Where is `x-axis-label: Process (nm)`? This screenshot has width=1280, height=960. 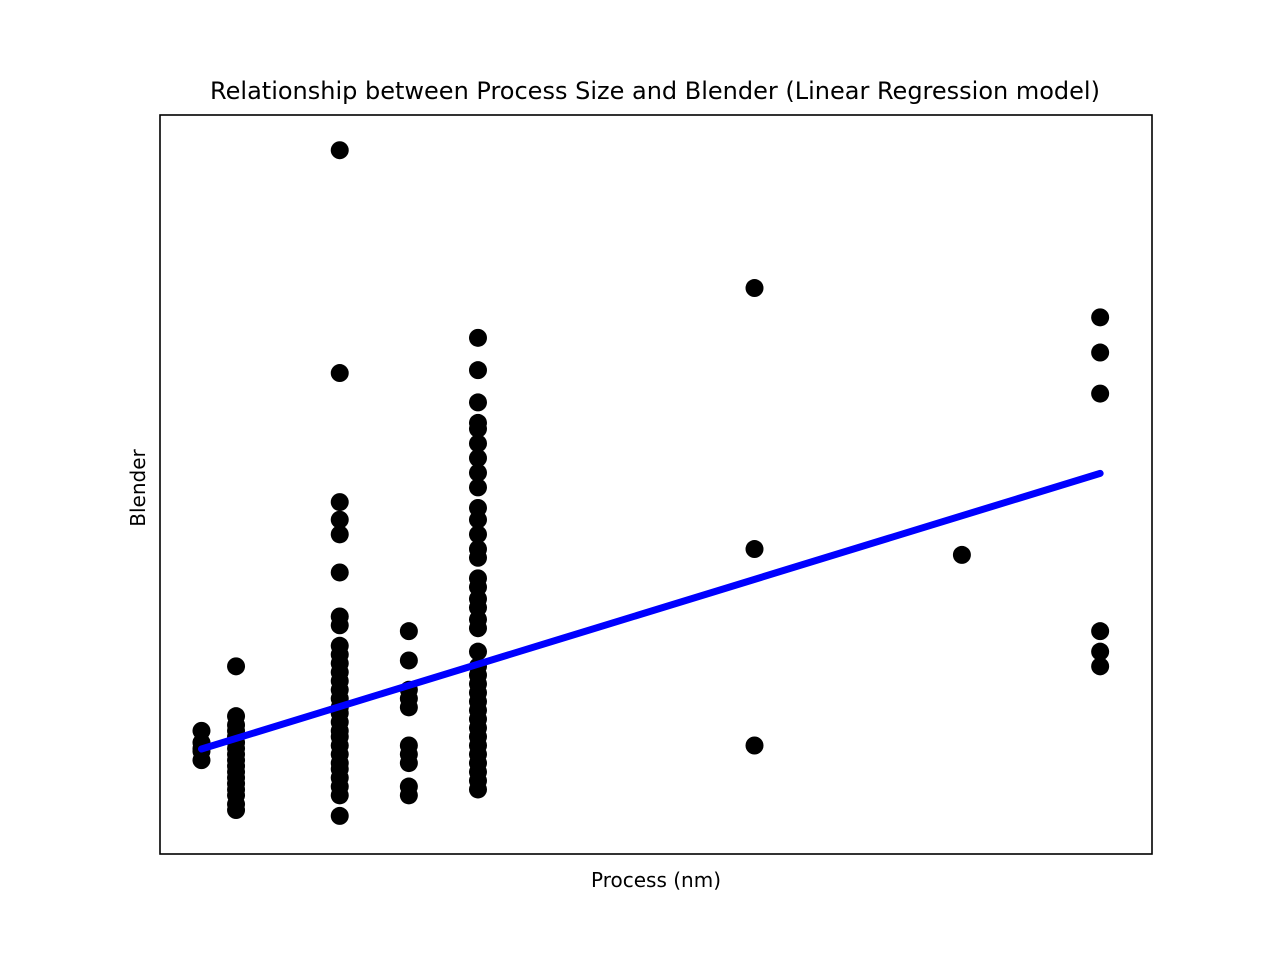
x-axis-label: Process (nm) is located at coordinates (656, 880).